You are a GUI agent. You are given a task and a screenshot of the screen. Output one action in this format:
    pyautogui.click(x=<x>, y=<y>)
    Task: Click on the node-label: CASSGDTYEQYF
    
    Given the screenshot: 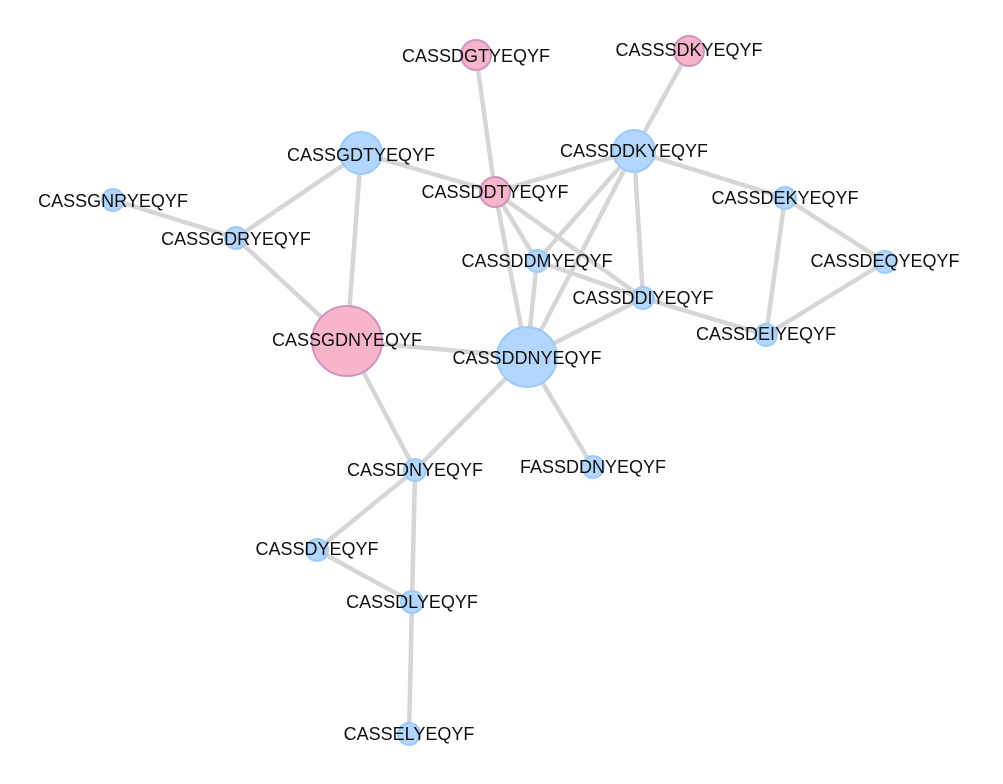 What is the action you would take?
    pyautogui.click(x=361, y=155)
    